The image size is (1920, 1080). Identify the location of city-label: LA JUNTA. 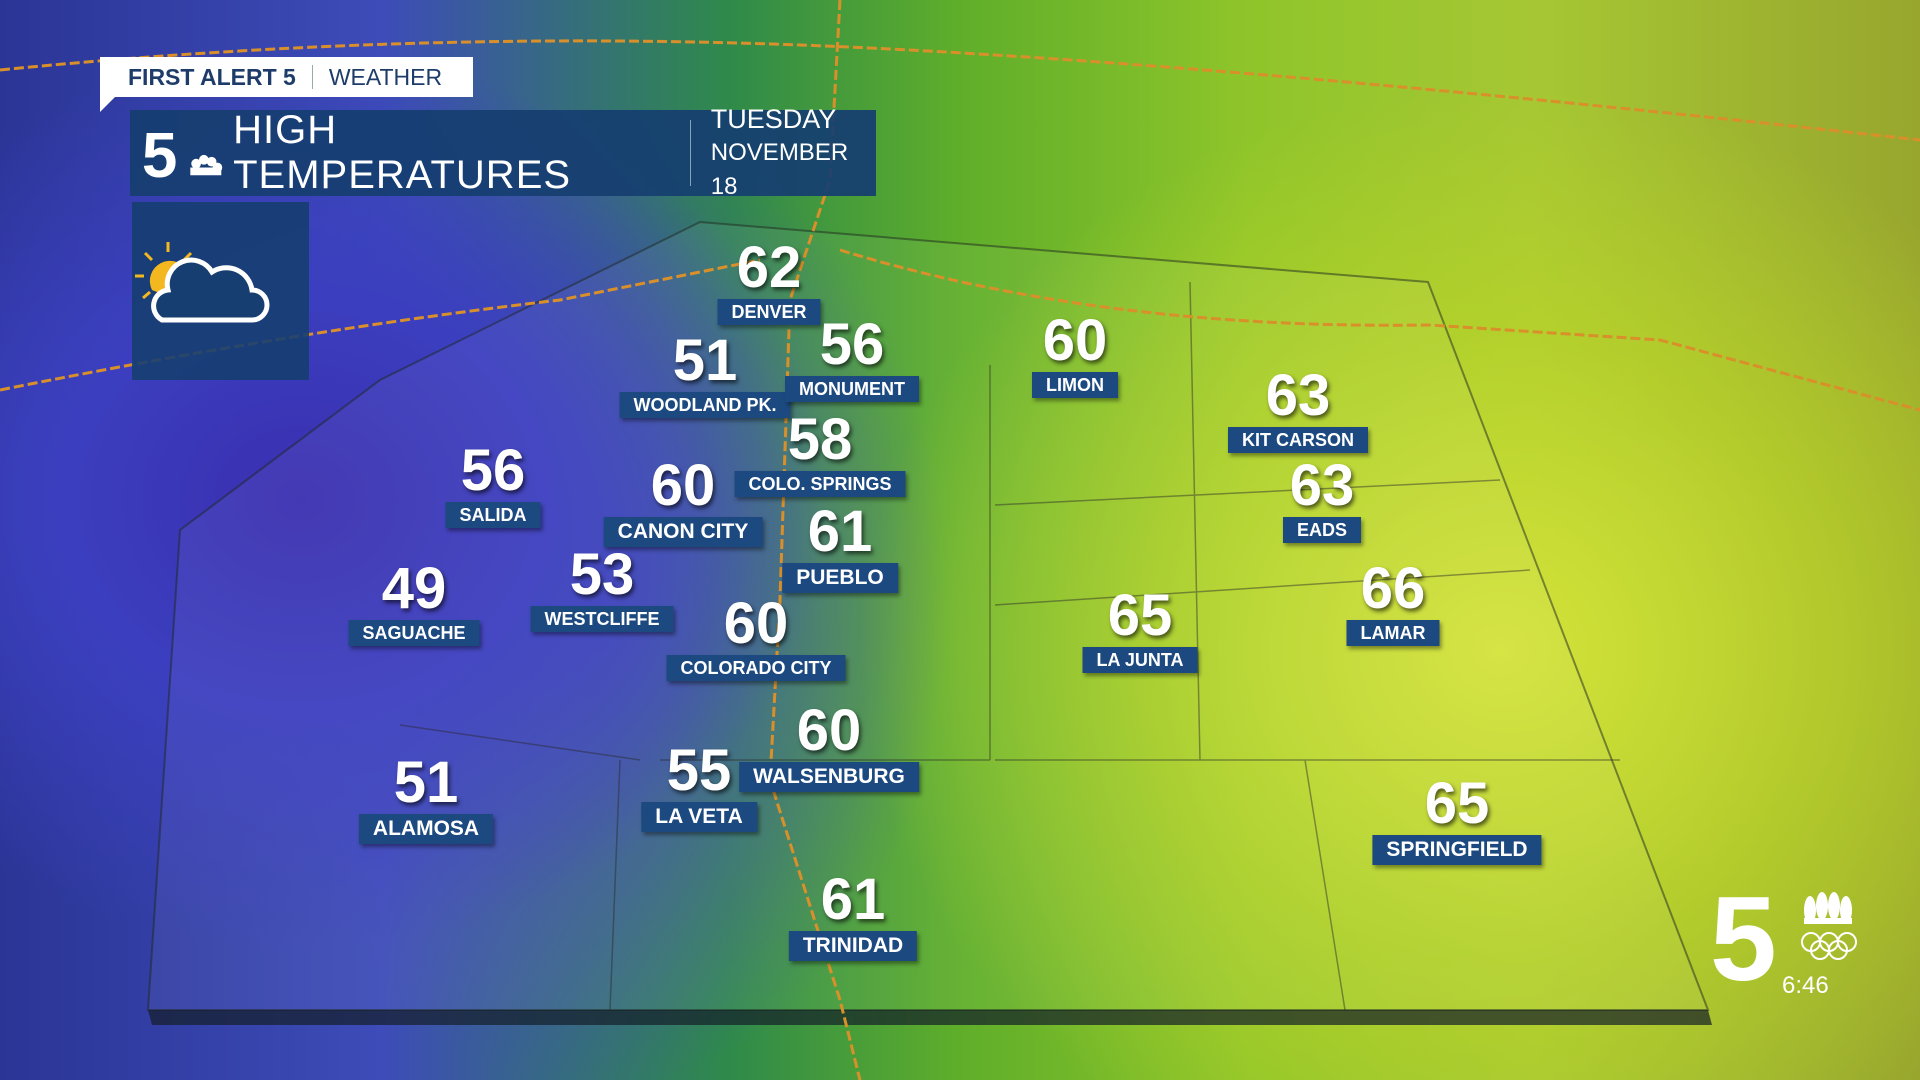
(1140, 660).